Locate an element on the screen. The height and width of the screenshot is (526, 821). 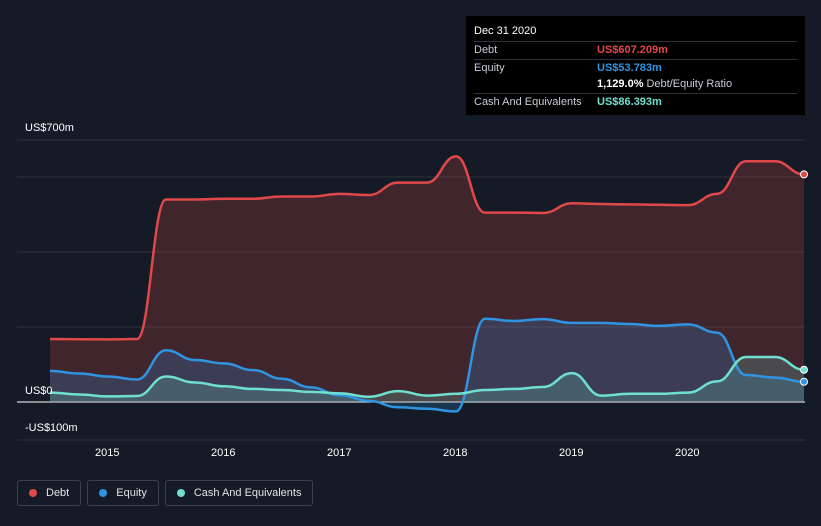
cash-end-point is located at coordinates (804, 369).